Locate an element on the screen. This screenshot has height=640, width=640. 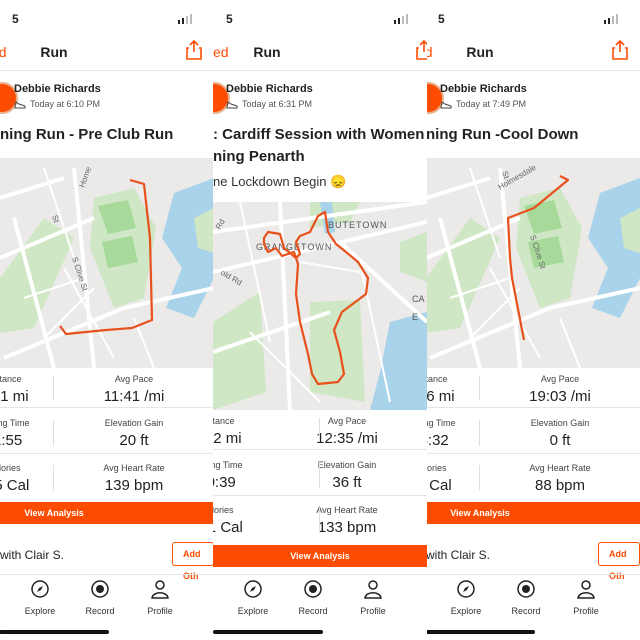
stat-elevation-gain: Elevation Gain 20 ft is located at coordinates (134, 433).